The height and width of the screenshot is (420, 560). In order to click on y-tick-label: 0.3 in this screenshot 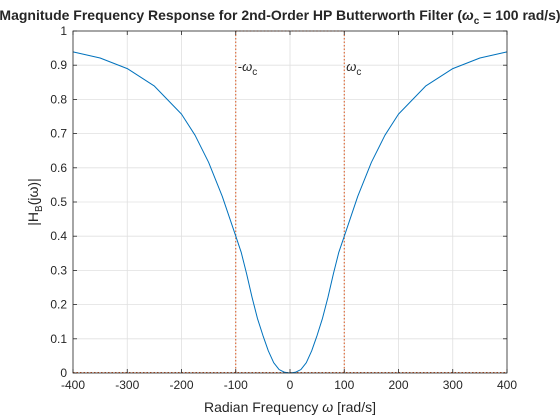, I will do `click(58, 270)`.